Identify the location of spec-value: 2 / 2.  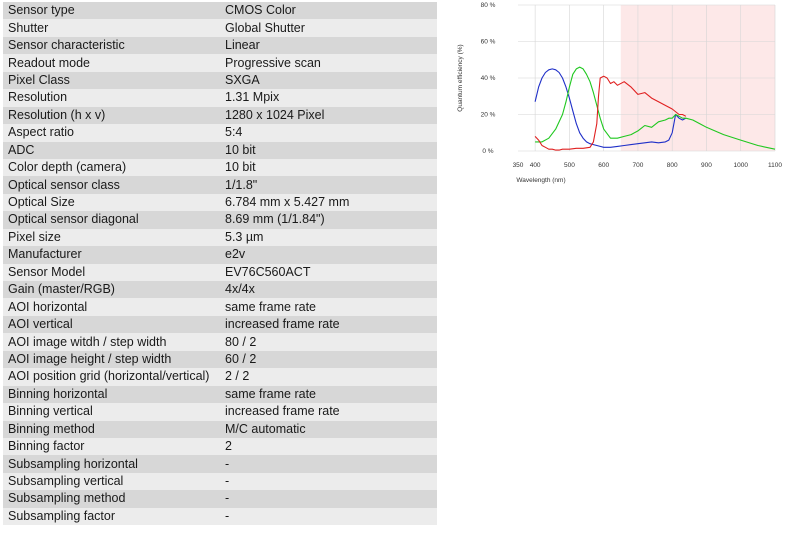
(328, 377).